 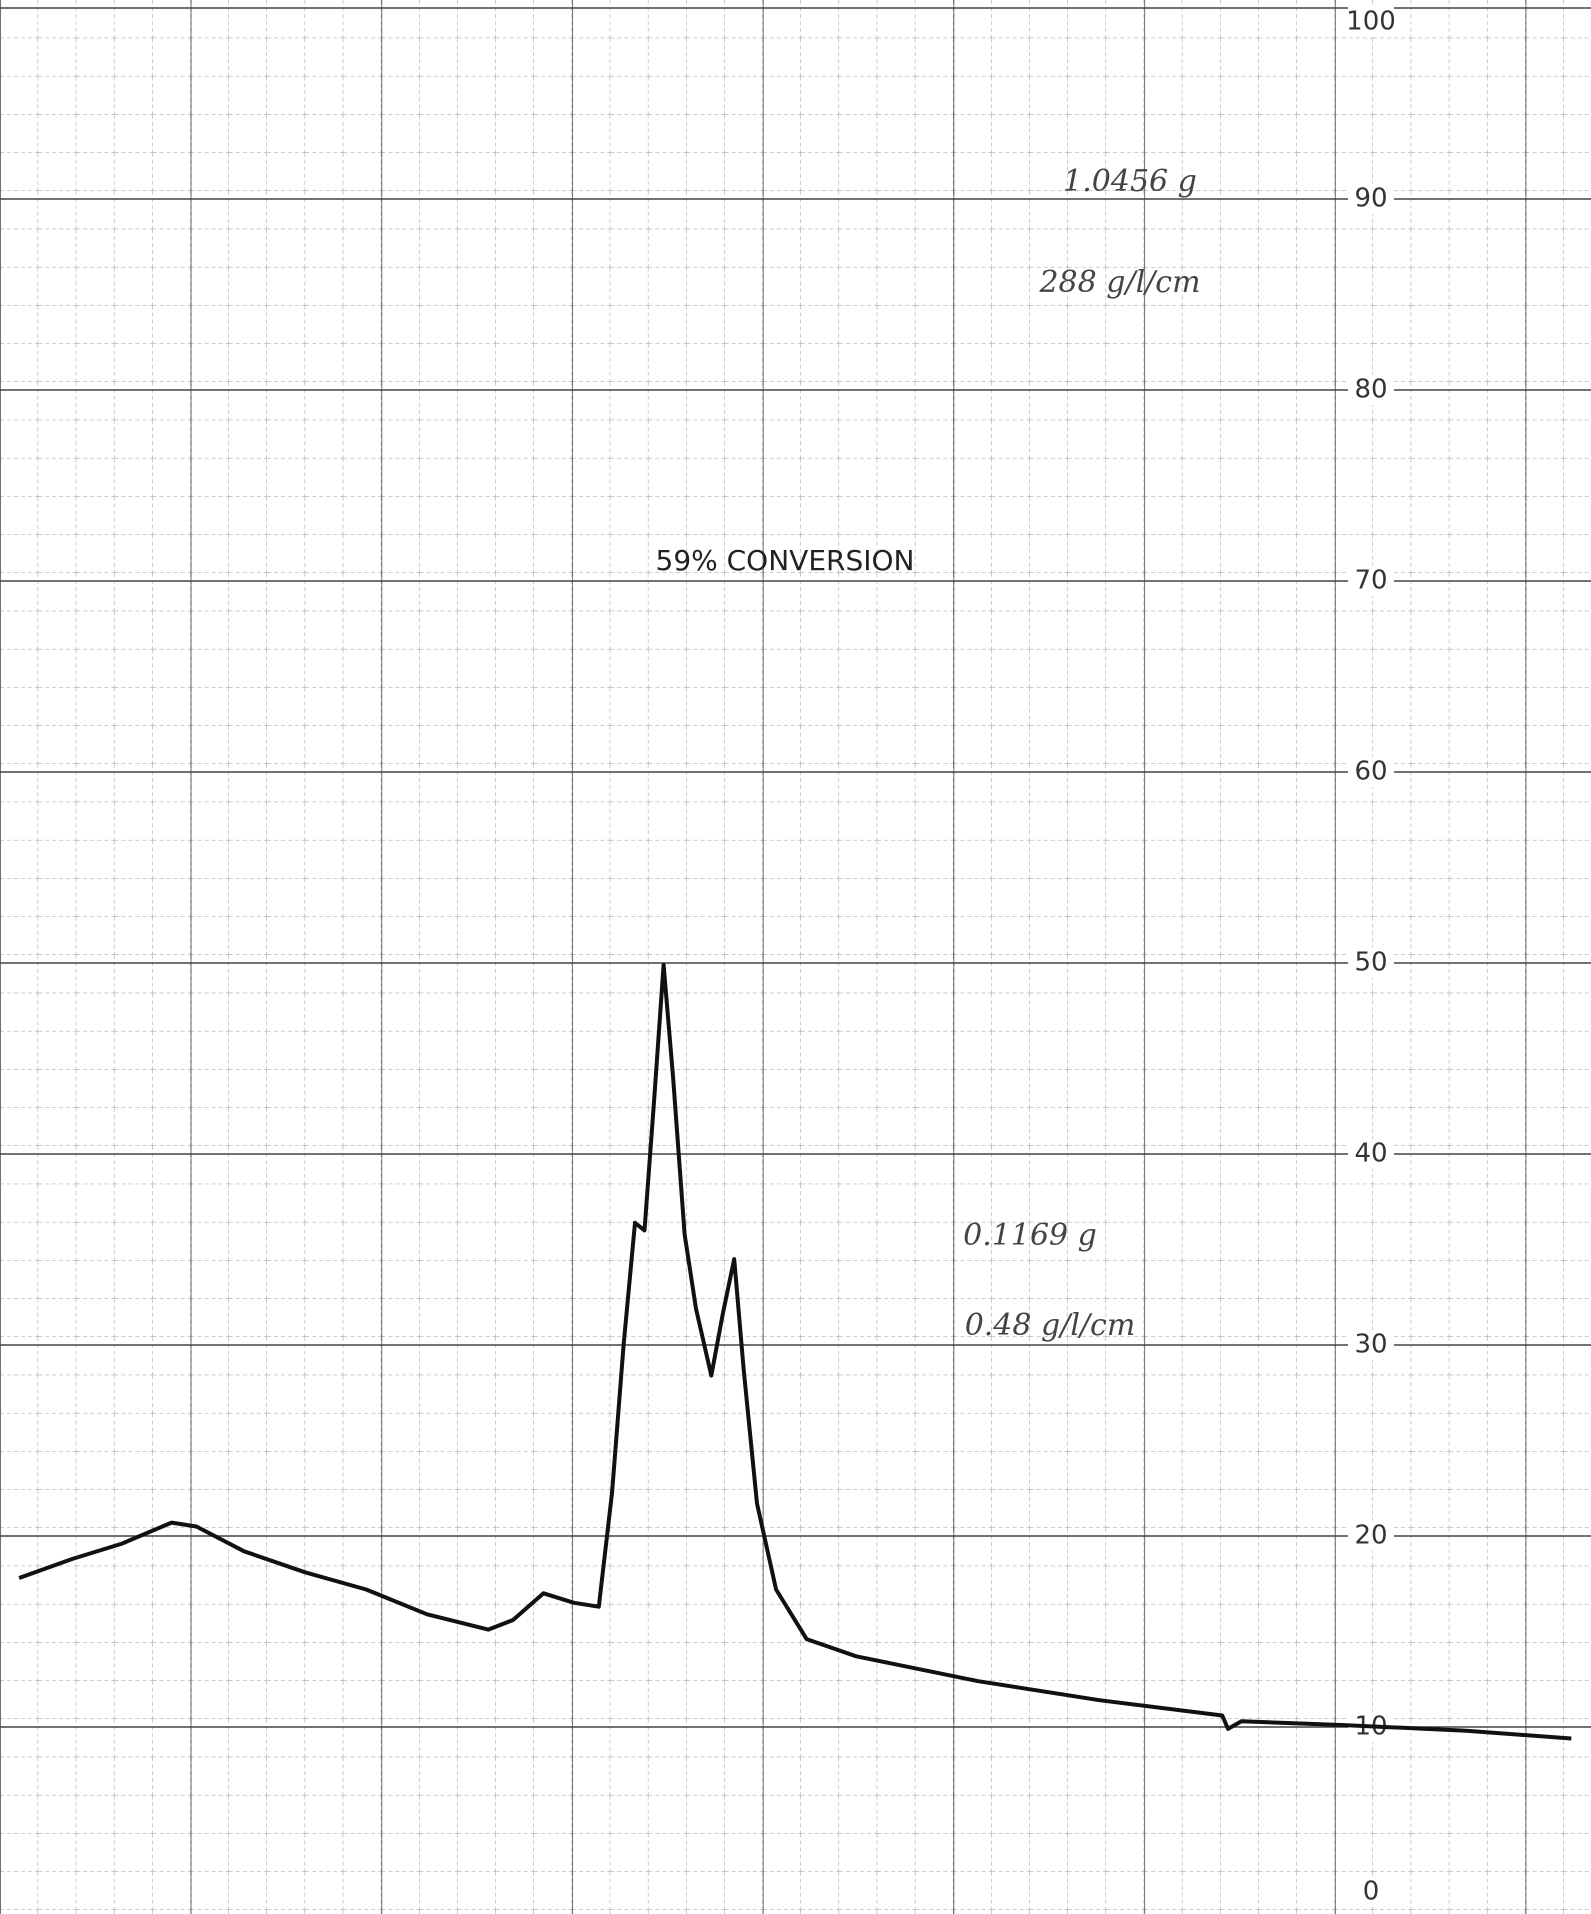 What do you see at coordinates (1130, 181) in the screenshot?
I see `annotation: 1.0456 g` at bounding box center [1130, 181].